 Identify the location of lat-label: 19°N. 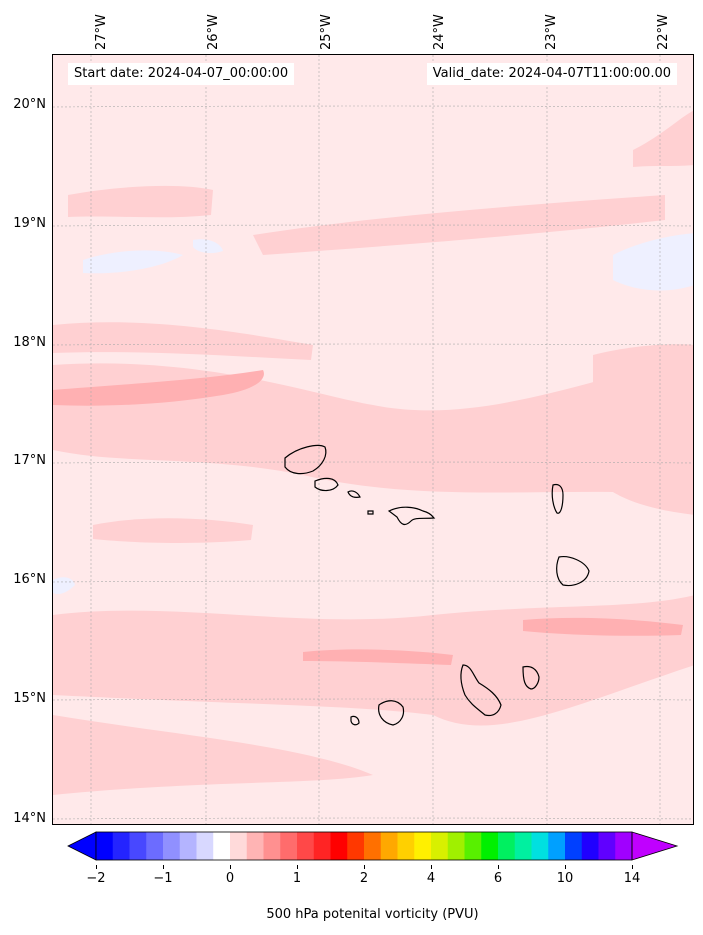
(29, 223).